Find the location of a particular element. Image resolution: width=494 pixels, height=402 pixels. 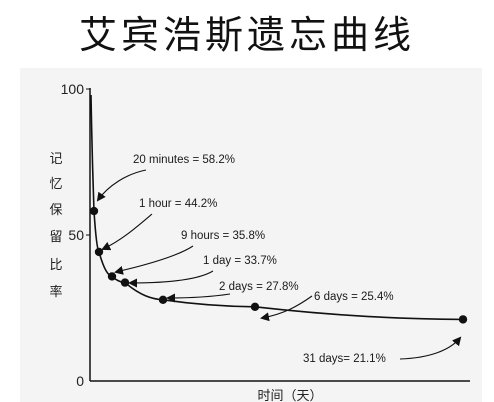

data-label: 2 days = 27.8% is located at coordinates (259, 287).